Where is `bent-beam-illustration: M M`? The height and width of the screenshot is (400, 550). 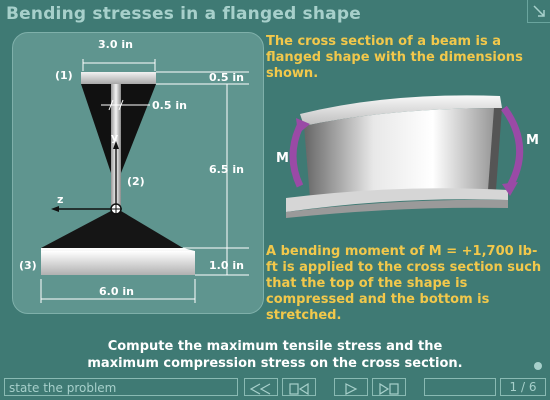 bent-beam-illustration: M M is located at coordinates (407, 156).